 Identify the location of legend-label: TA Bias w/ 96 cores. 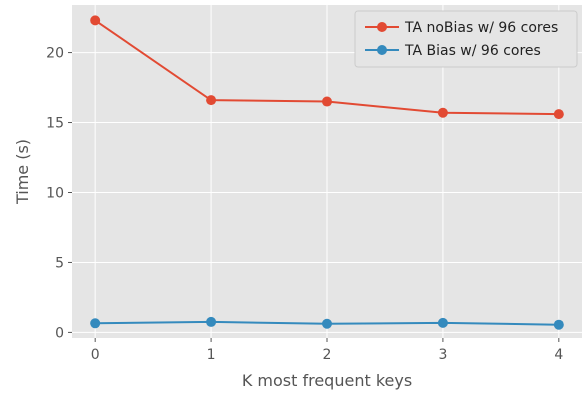
(472, 51).